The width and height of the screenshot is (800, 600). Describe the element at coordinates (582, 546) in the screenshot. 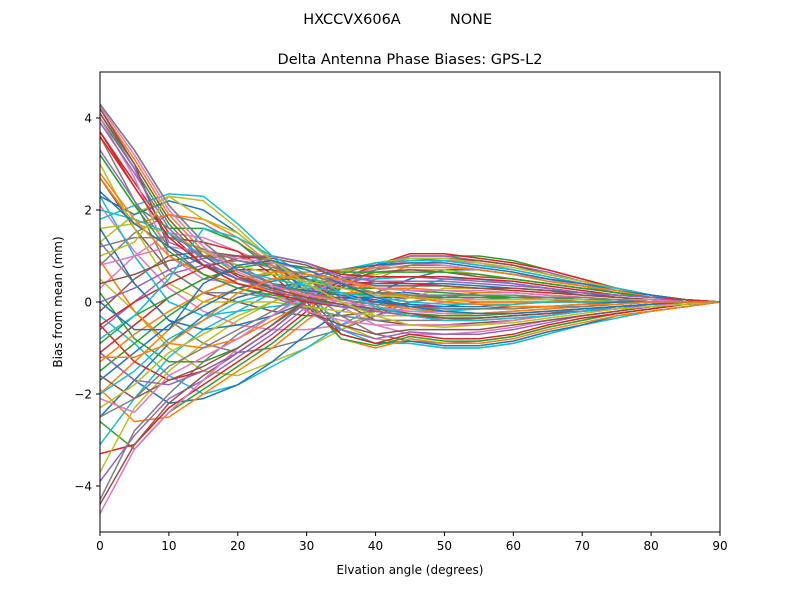

I see `x-tick-label: 70` at that location.